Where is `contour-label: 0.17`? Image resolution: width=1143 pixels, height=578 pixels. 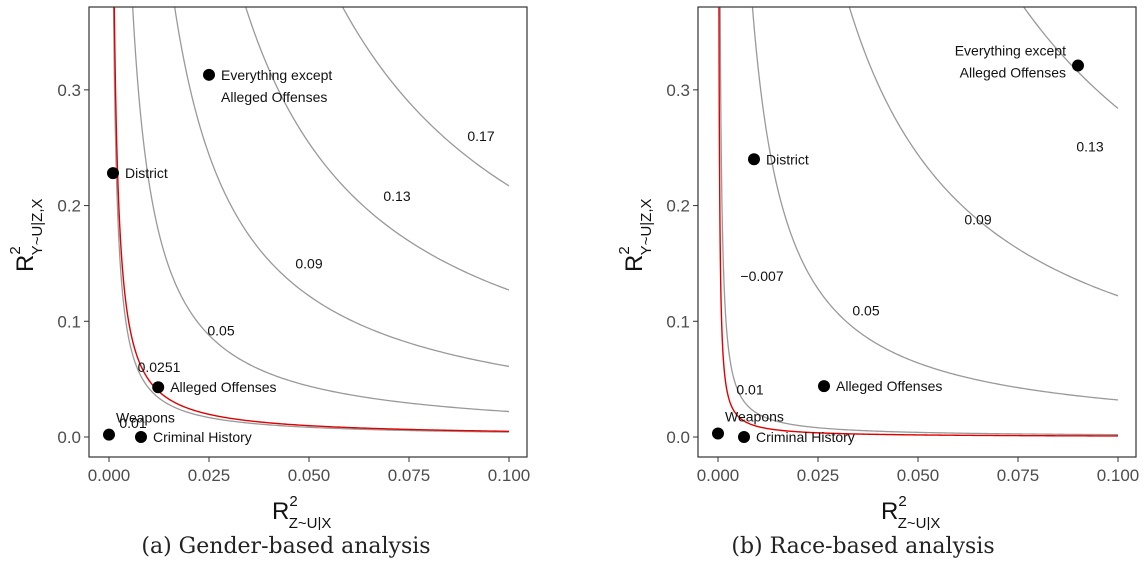
contour-label: 0.17 is located at coordinates (480, 136).